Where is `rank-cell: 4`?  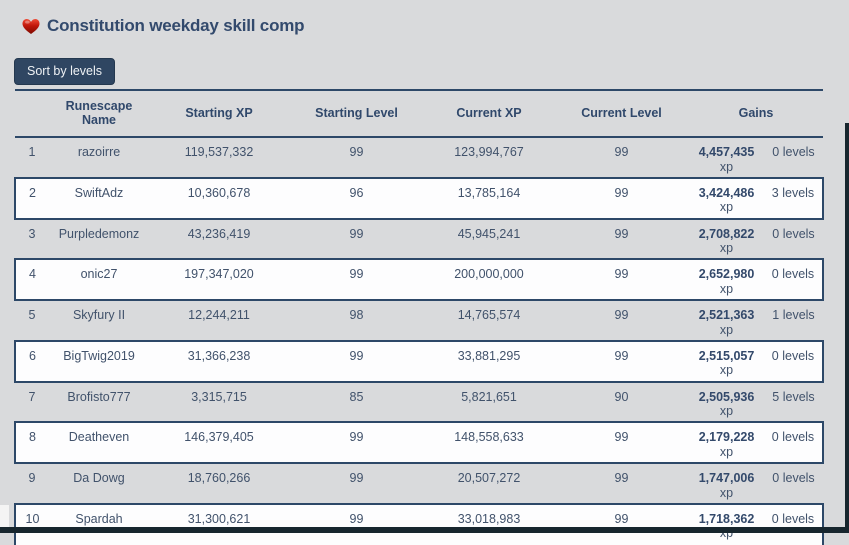
rank-cell: 4 is located at coordinates (32, 274).